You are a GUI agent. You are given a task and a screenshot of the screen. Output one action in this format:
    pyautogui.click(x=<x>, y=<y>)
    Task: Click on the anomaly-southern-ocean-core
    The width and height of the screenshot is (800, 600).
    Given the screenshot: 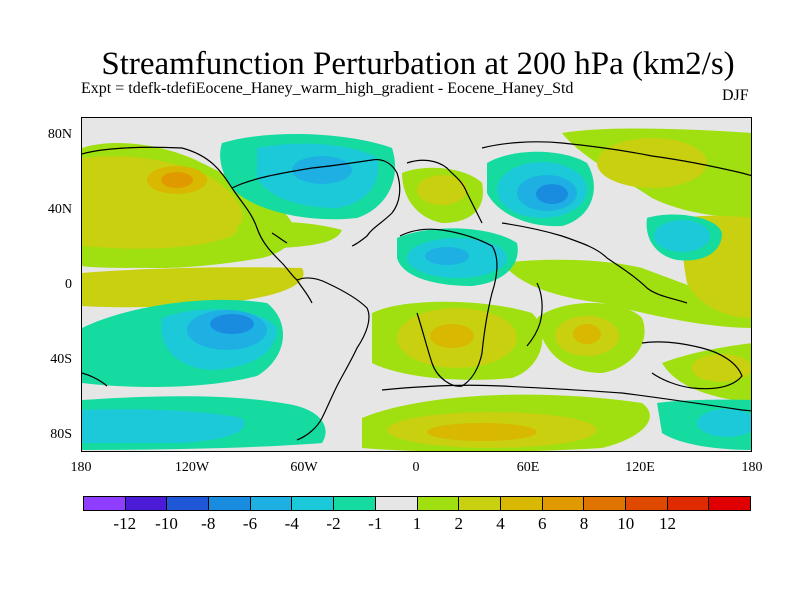 What is the action you would take?
    pyautogui.click(x=482, y=432)
    